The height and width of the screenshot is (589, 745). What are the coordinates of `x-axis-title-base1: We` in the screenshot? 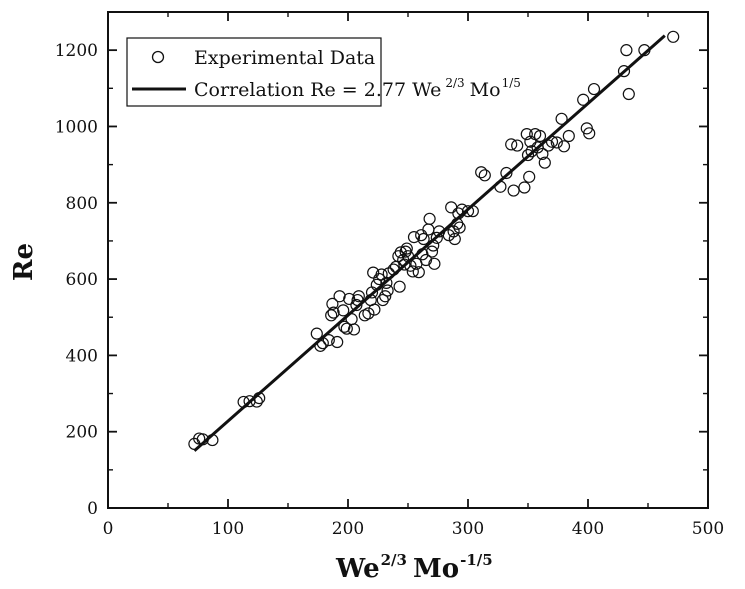 It's located at (357, 569).